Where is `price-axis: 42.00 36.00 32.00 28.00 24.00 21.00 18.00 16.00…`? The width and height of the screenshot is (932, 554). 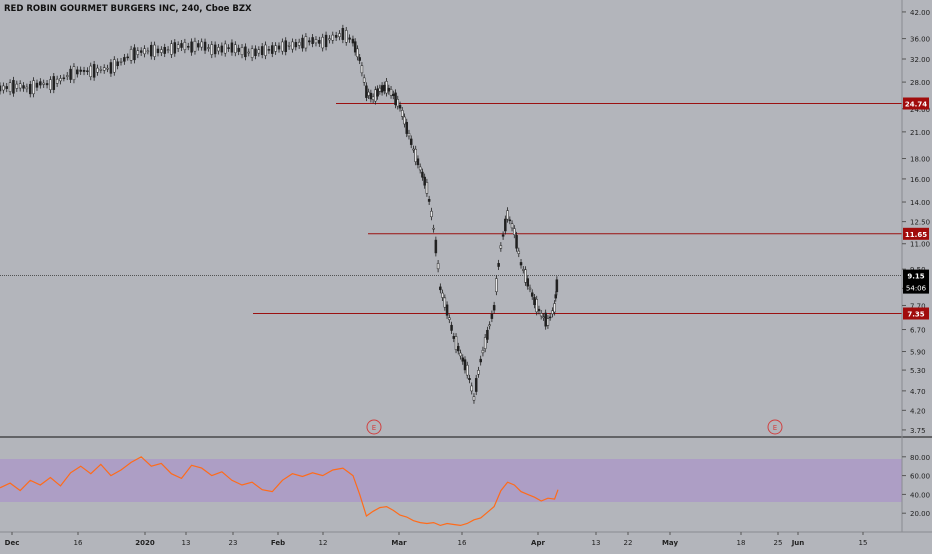 price-axis: 42.00 36.00 32.00 28.00 24.00 21.00 18.00 16.00… is located at coordinates (916, 222).